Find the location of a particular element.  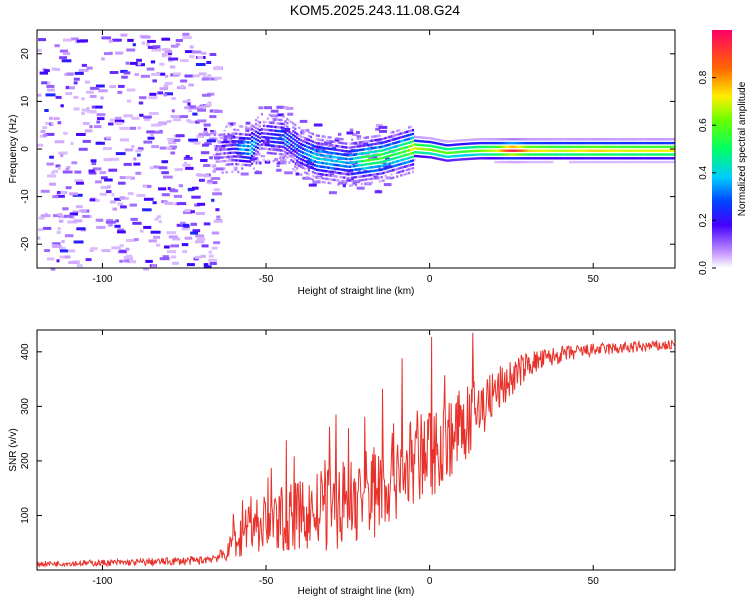

colorbar-ticks: 0.00.20.40.60.8 is located at coordinates (707, 172).